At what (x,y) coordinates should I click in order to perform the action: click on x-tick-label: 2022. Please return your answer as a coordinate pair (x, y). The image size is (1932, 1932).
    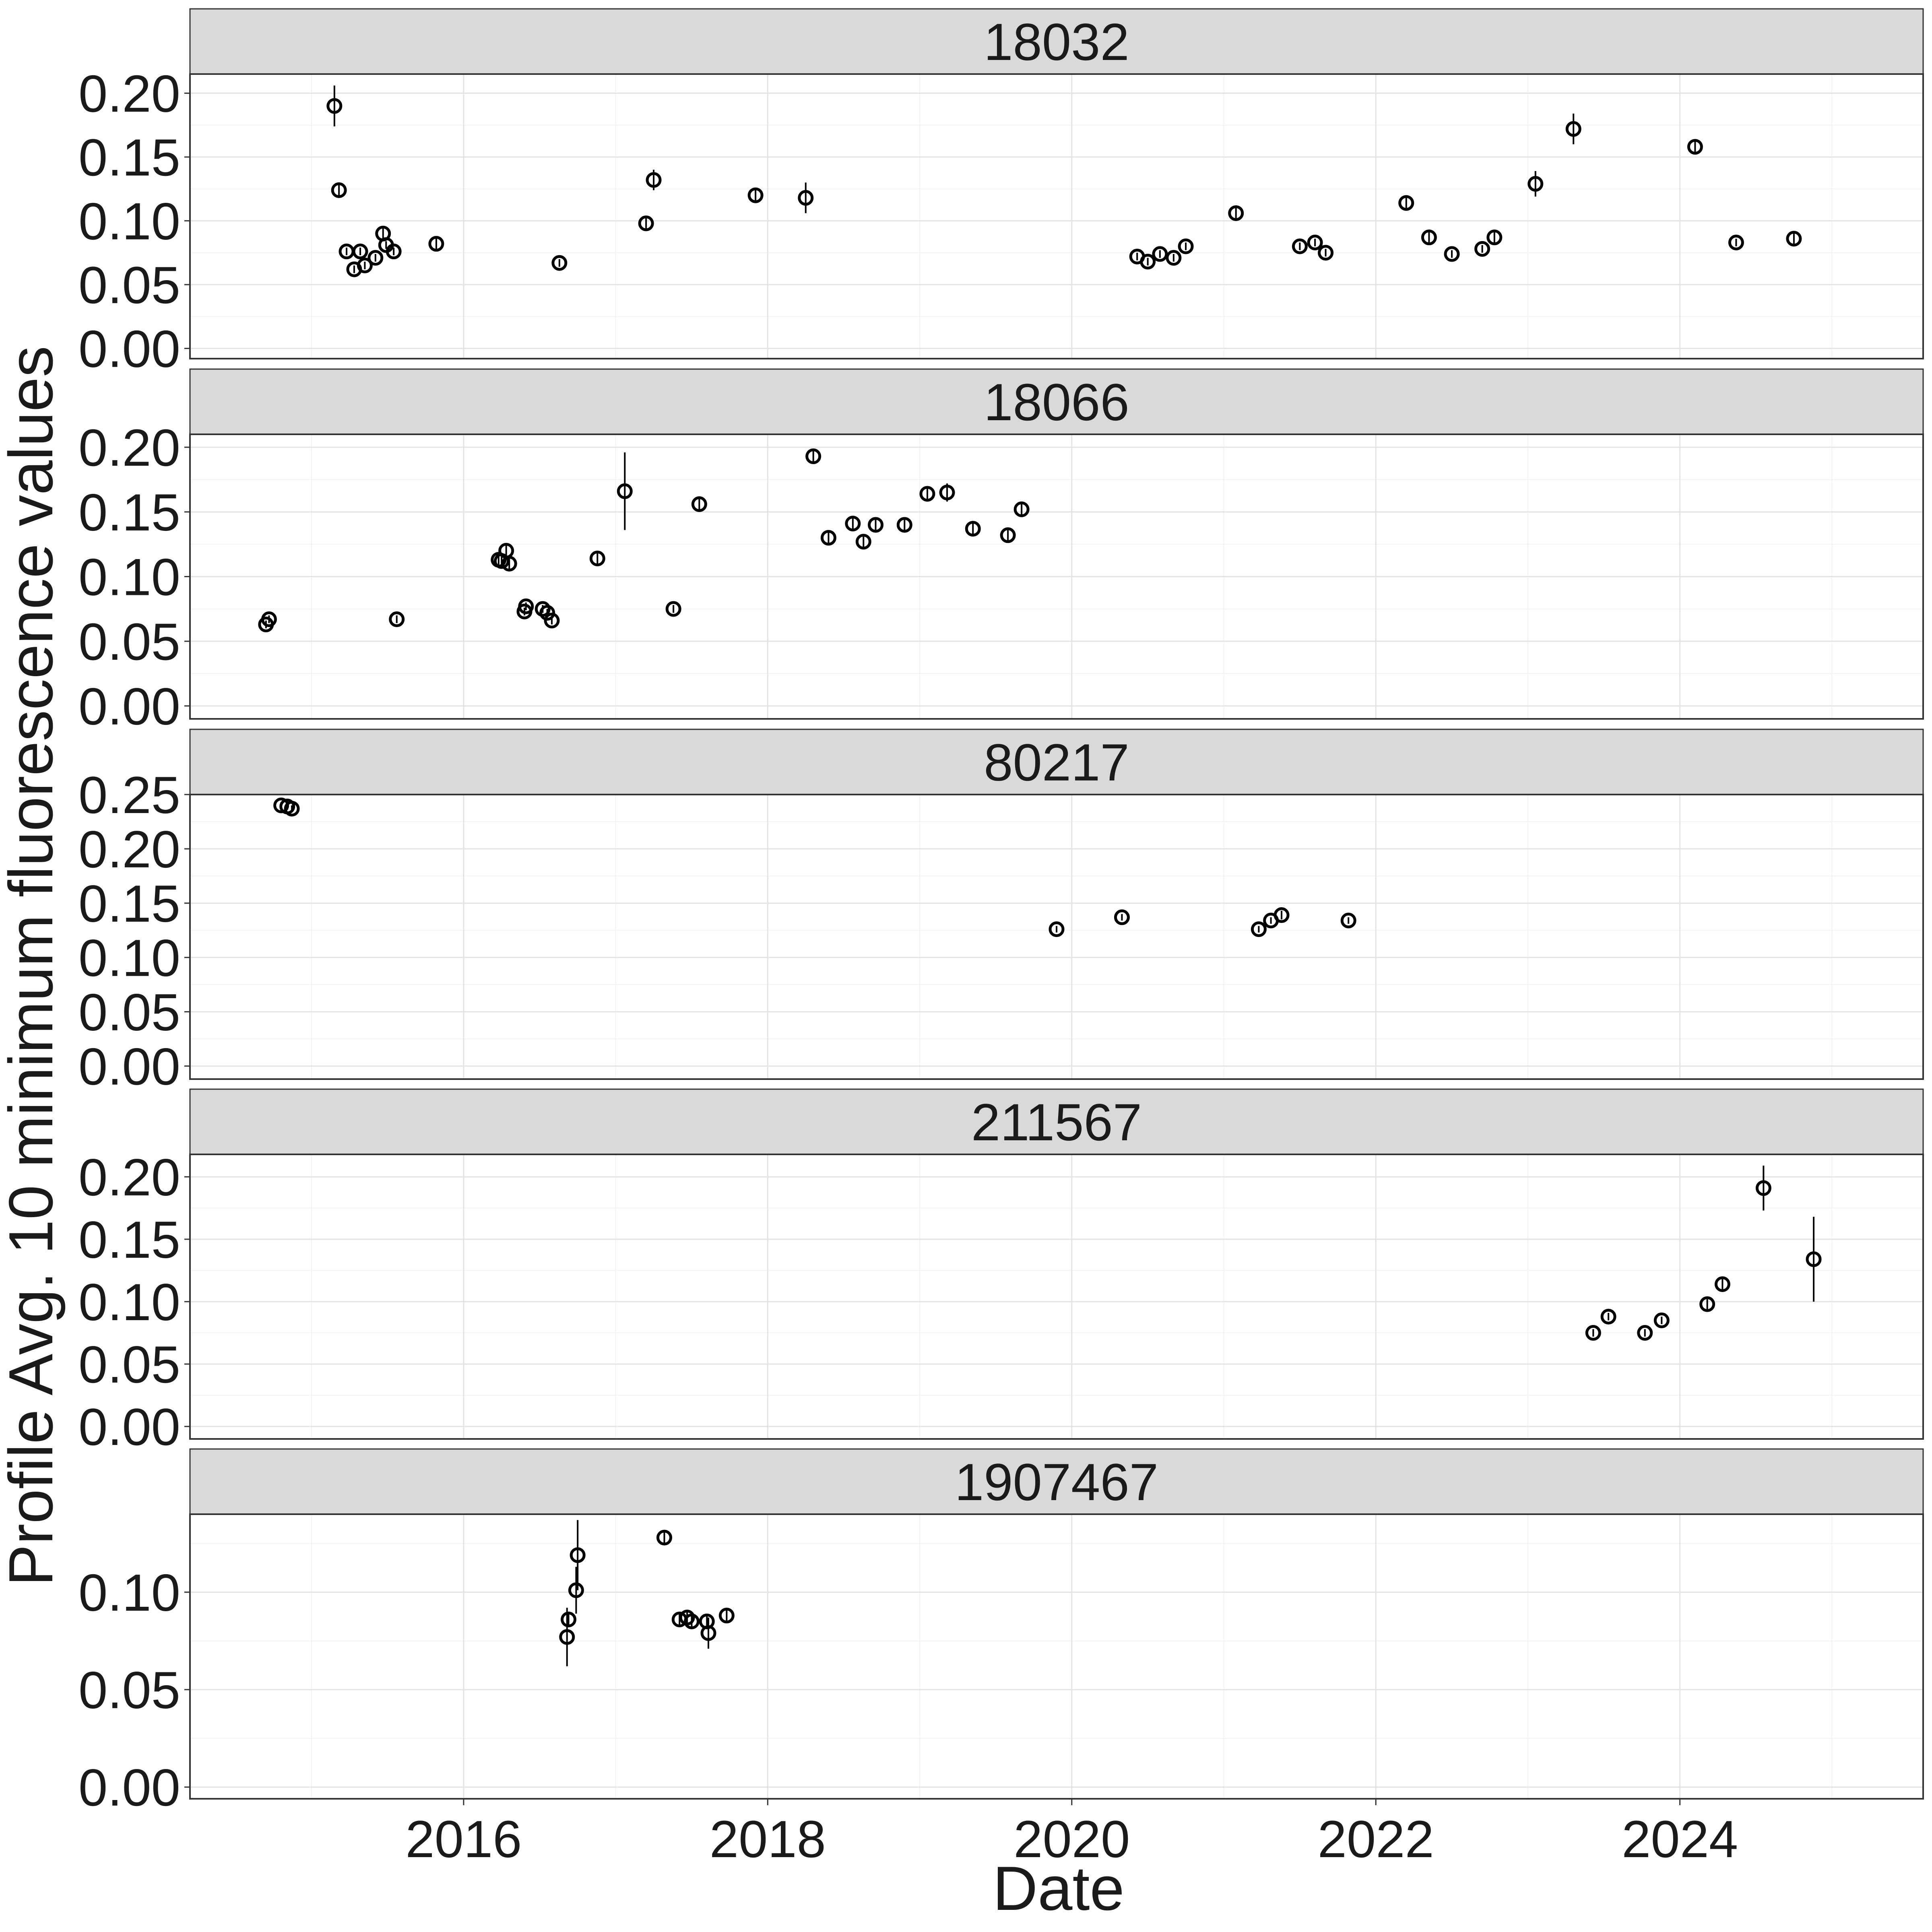
    Looking at the image, I should click on (1376, 1839).